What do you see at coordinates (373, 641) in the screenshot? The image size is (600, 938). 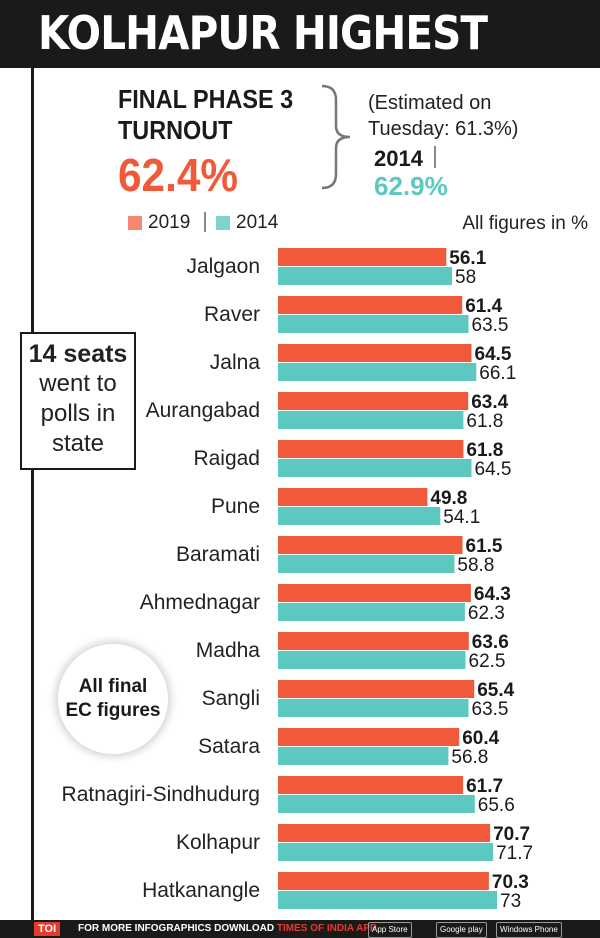 I see `bar-2019-madha` at bounding box center [373, 641].